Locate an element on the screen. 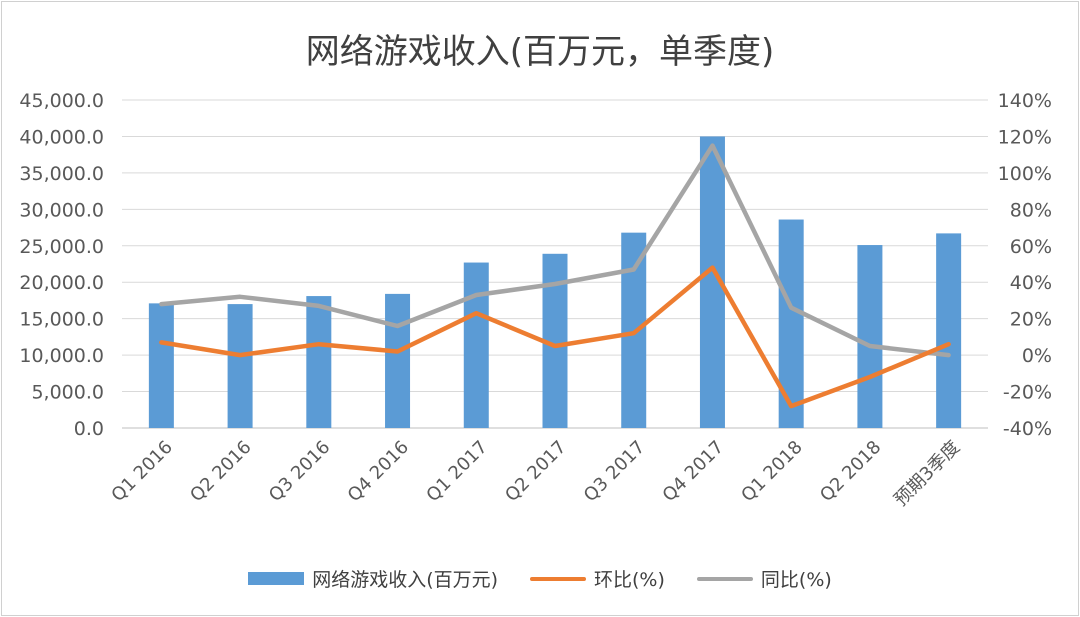 The image size is (1080, 617). y-tick-label: 45,000.0 is located at coordinates (61, 101).